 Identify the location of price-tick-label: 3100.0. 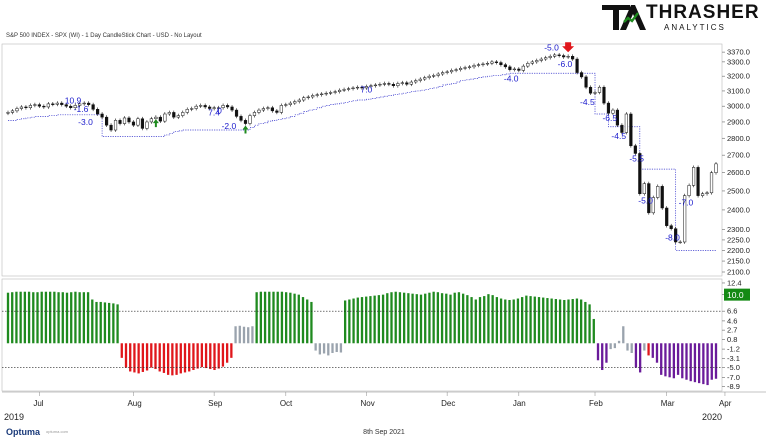
(738, 90).